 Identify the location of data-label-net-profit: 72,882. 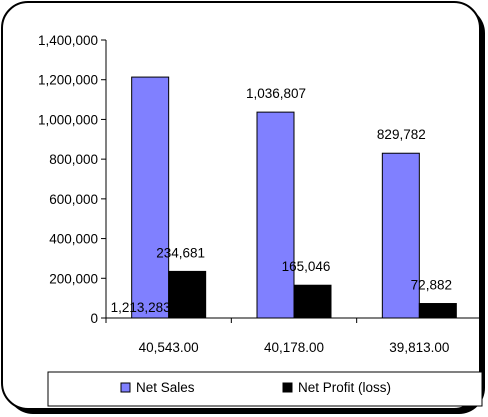
(431, 285).